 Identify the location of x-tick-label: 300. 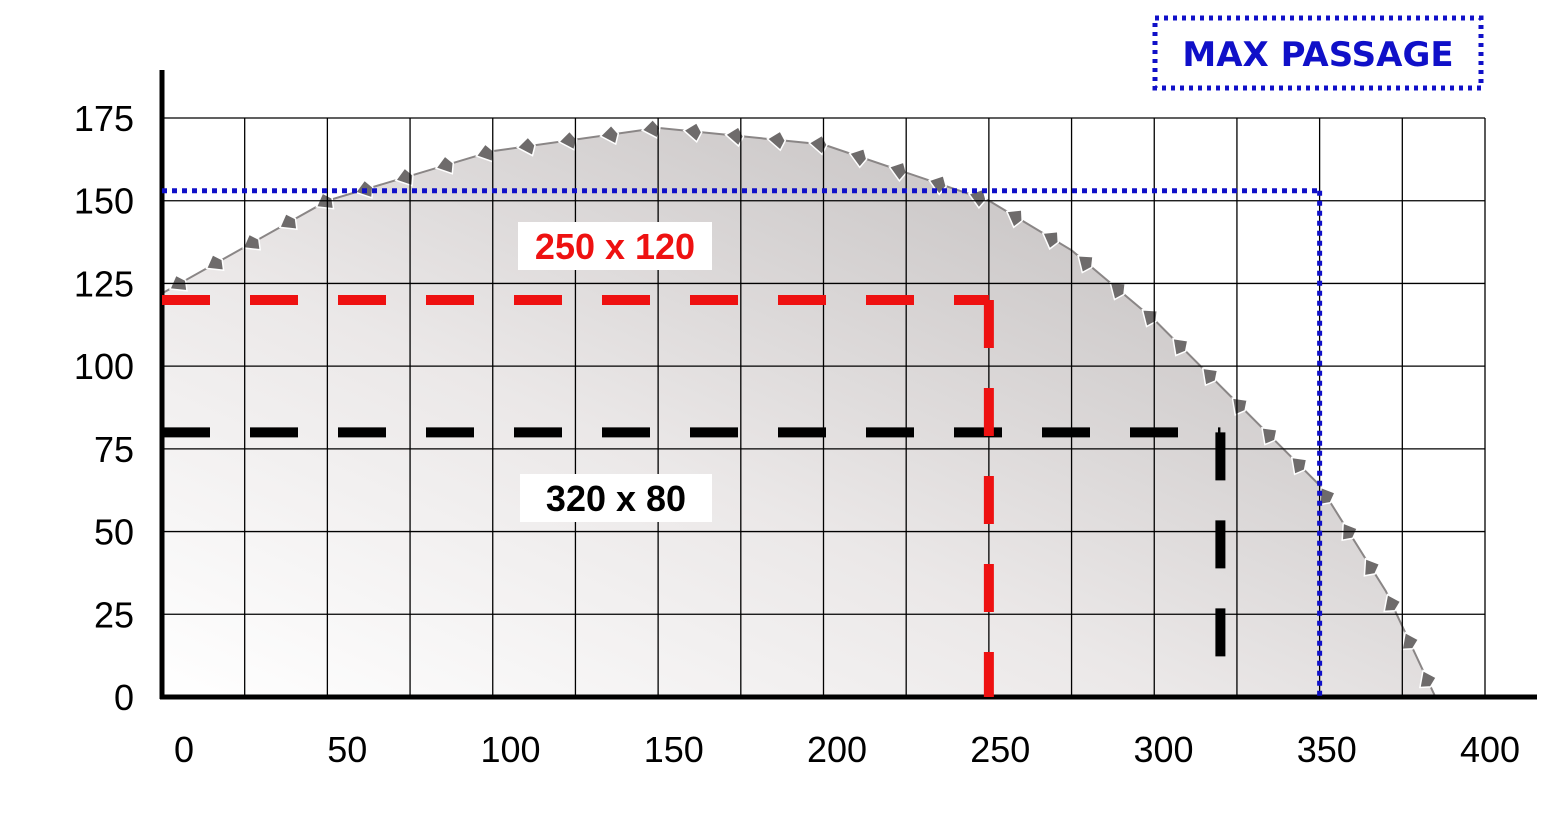
(1163, 749).